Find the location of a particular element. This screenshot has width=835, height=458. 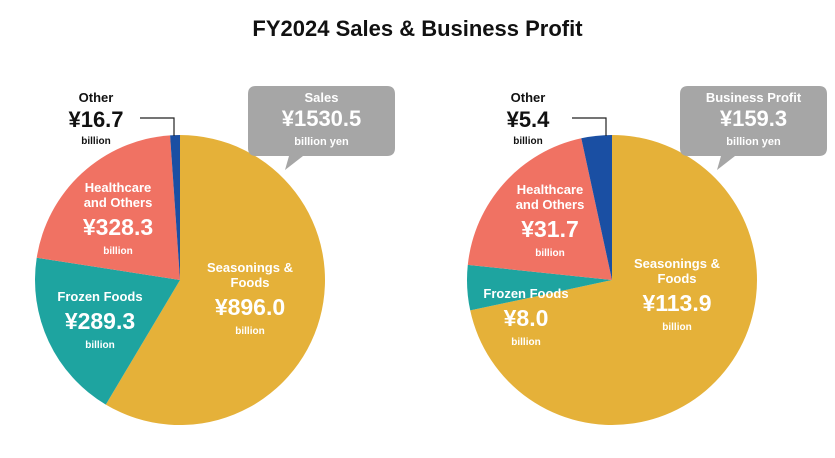

other-value-label: ¥5.4 is located at coordinates (529, 119).